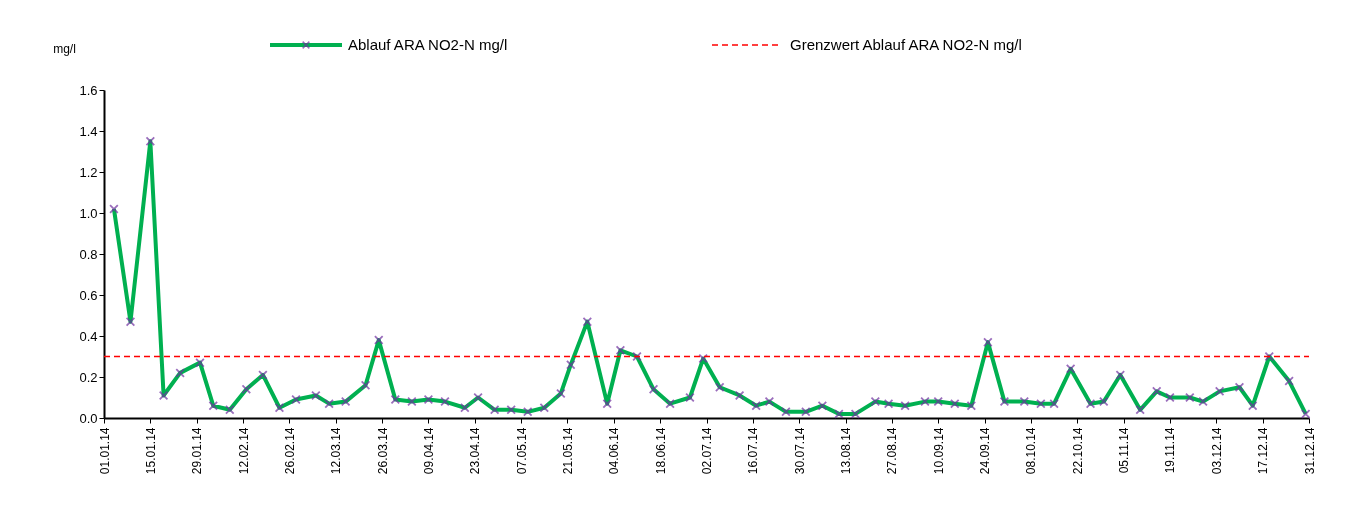  I want to click on x-tick-label: 01.01.14, so click(104, 451).